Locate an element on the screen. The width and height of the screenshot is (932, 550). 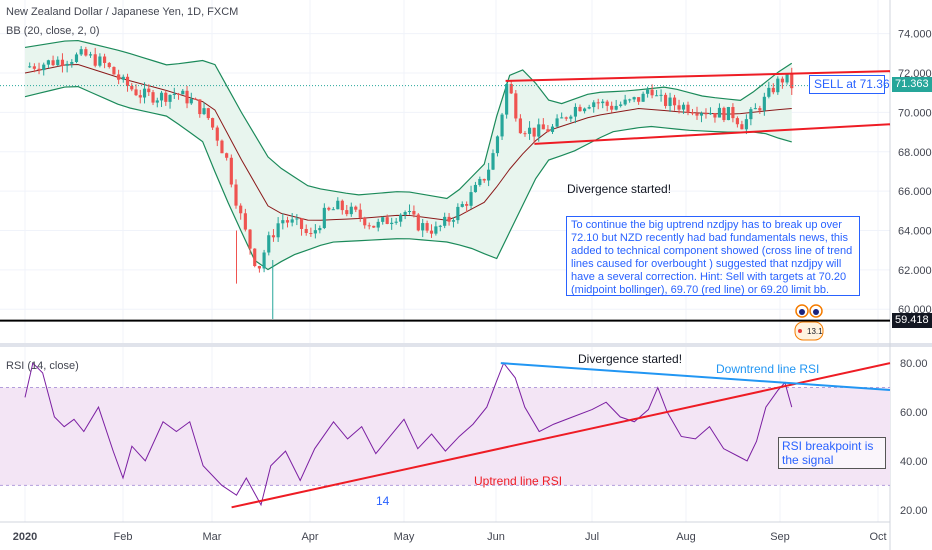
price-tick-label: 70.000 is located at coordinates (915, 113).